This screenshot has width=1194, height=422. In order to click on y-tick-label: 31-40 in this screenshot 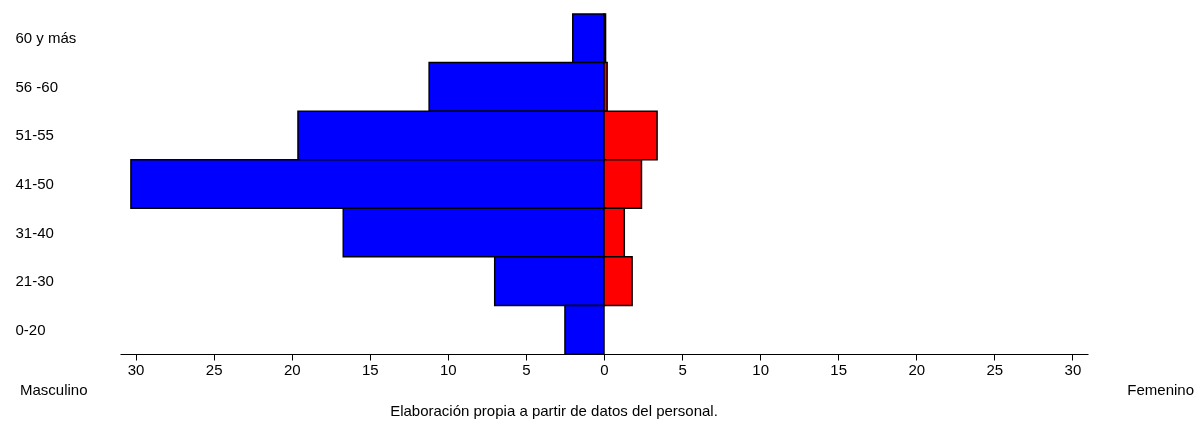, I will do `click(34, 232)`.